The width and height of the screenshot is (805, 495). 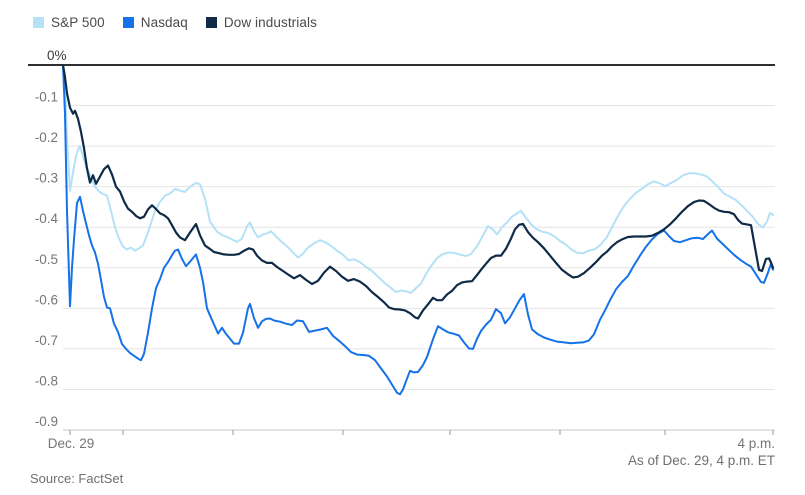 I want to click on x-axis-end-label: 4 p.m., so click(x=756, y=443).